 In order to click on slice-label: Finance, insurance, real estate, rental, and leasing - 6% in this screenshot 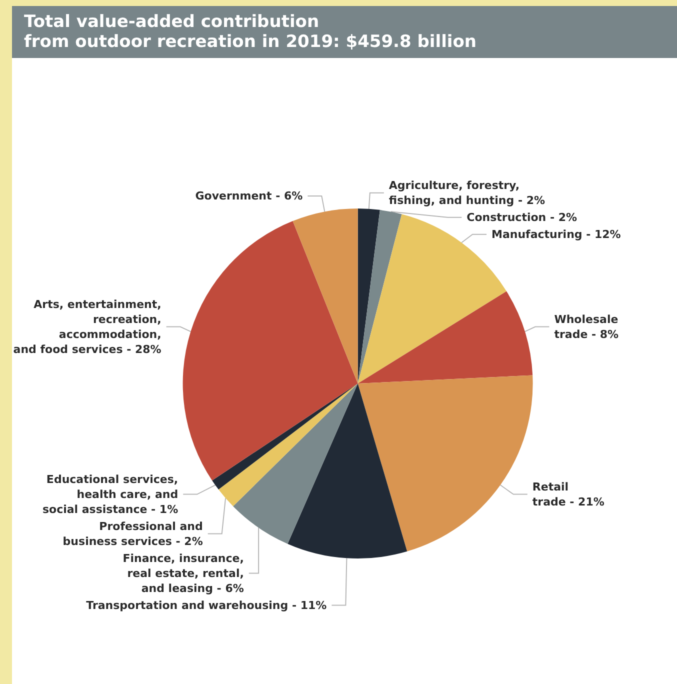, I will do `click(183, 573)`.